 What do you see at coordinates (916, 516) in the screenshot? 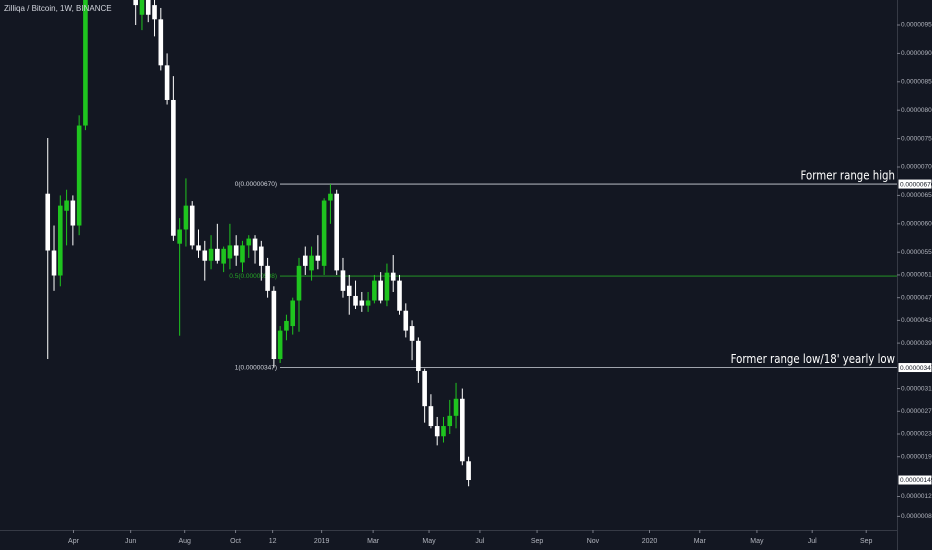
I see `y-tick-label: 0.00000085` at bounding box center [916, 516].